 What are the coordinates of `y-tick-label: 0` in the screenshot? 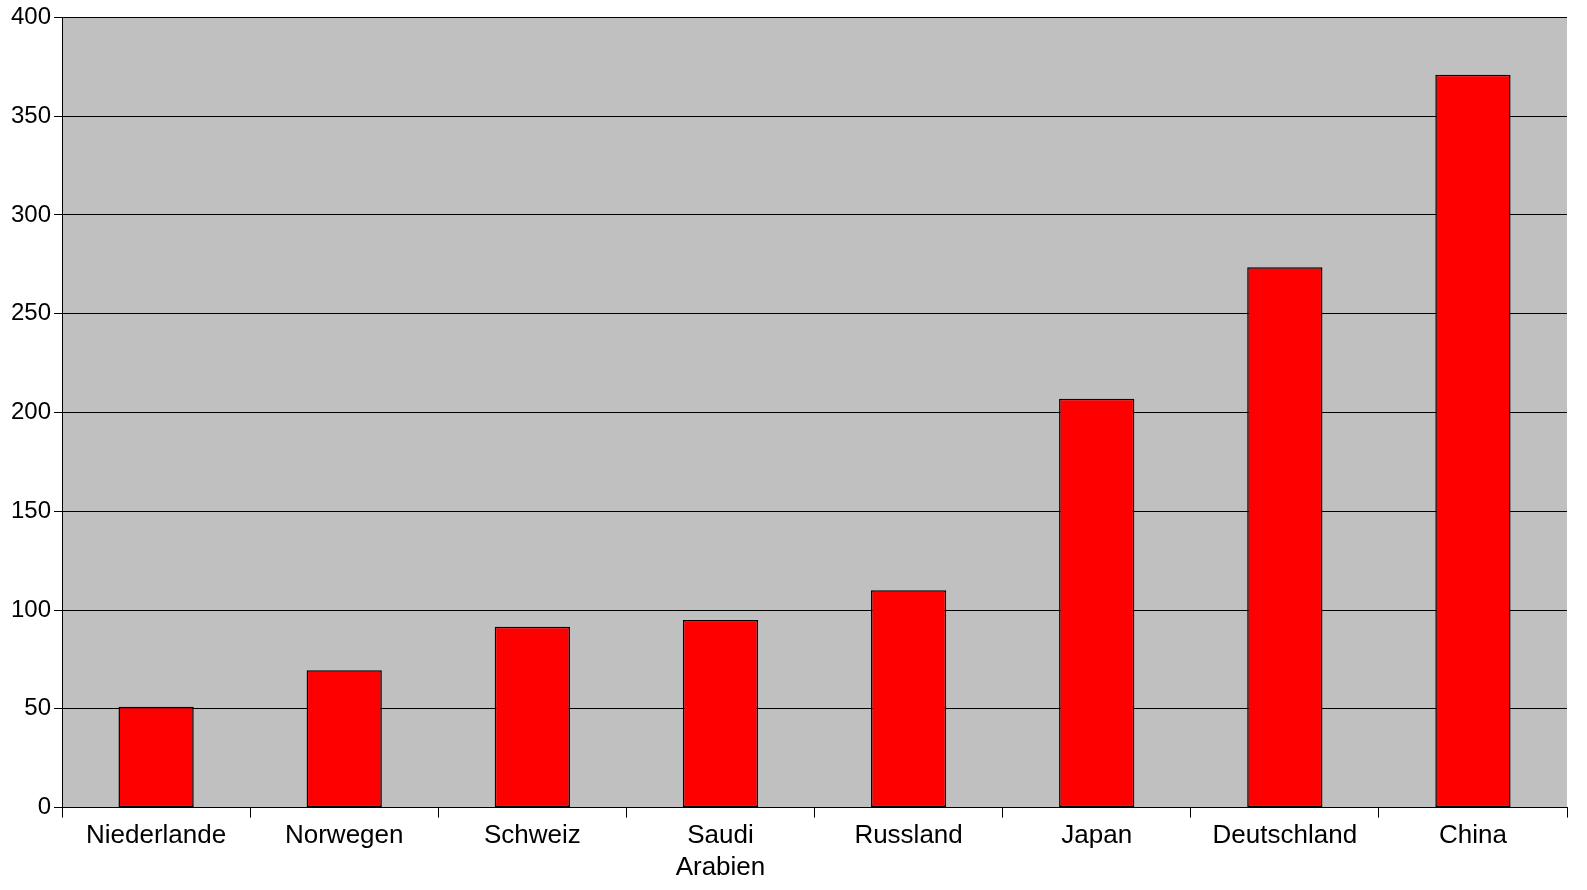 It's located at (44, 806).